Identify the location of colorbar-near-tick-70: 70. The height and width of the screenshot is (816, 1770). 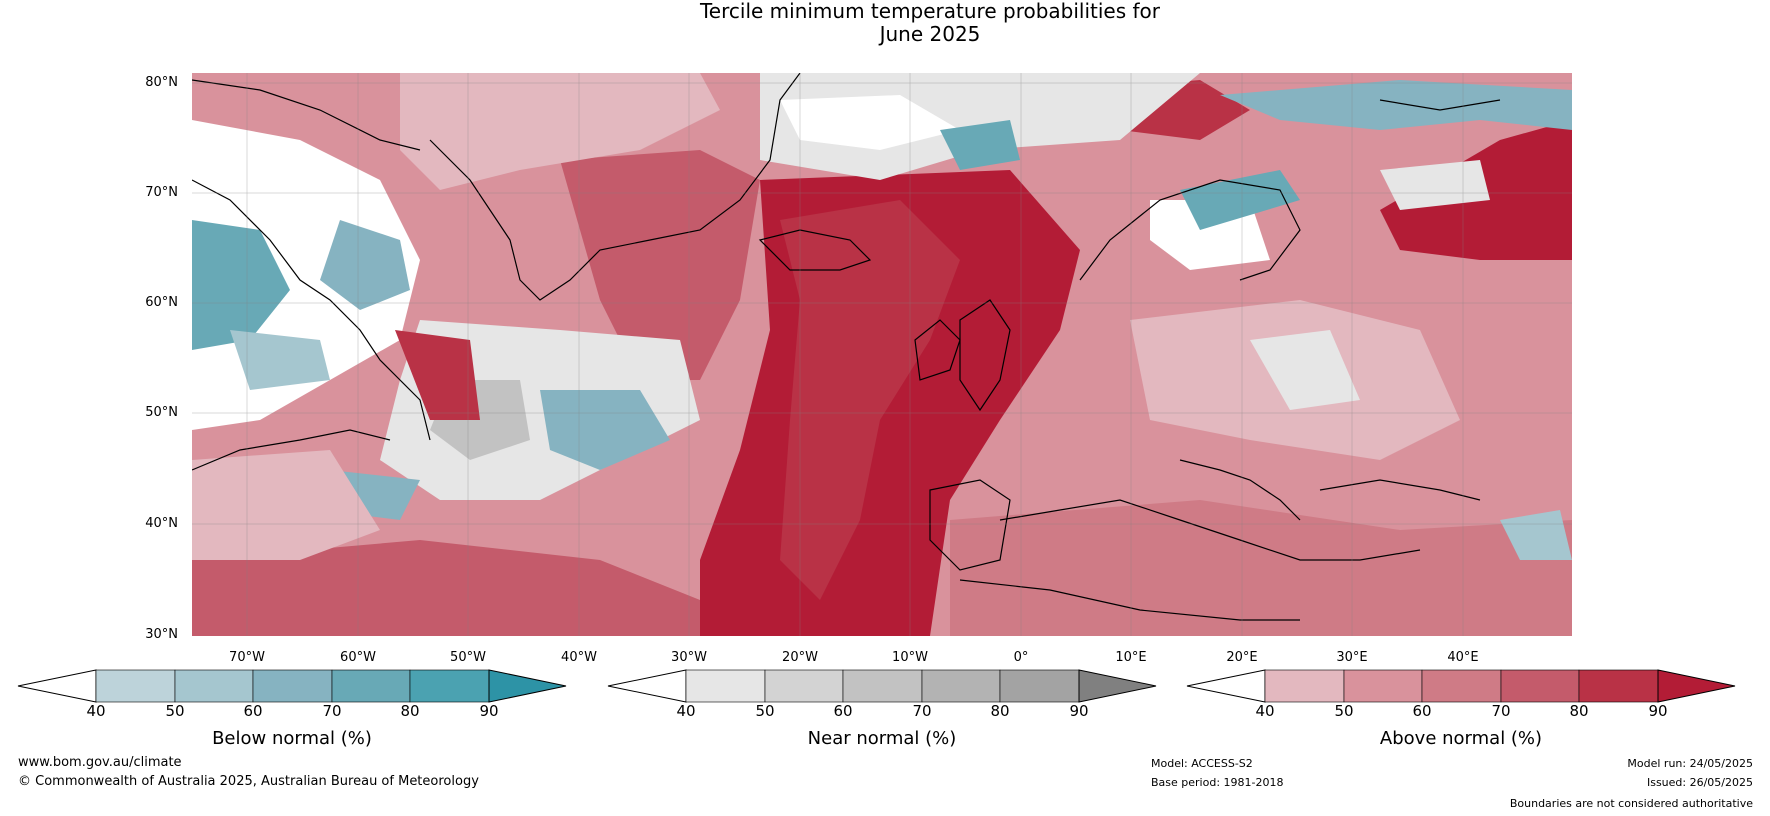
(922, 711).